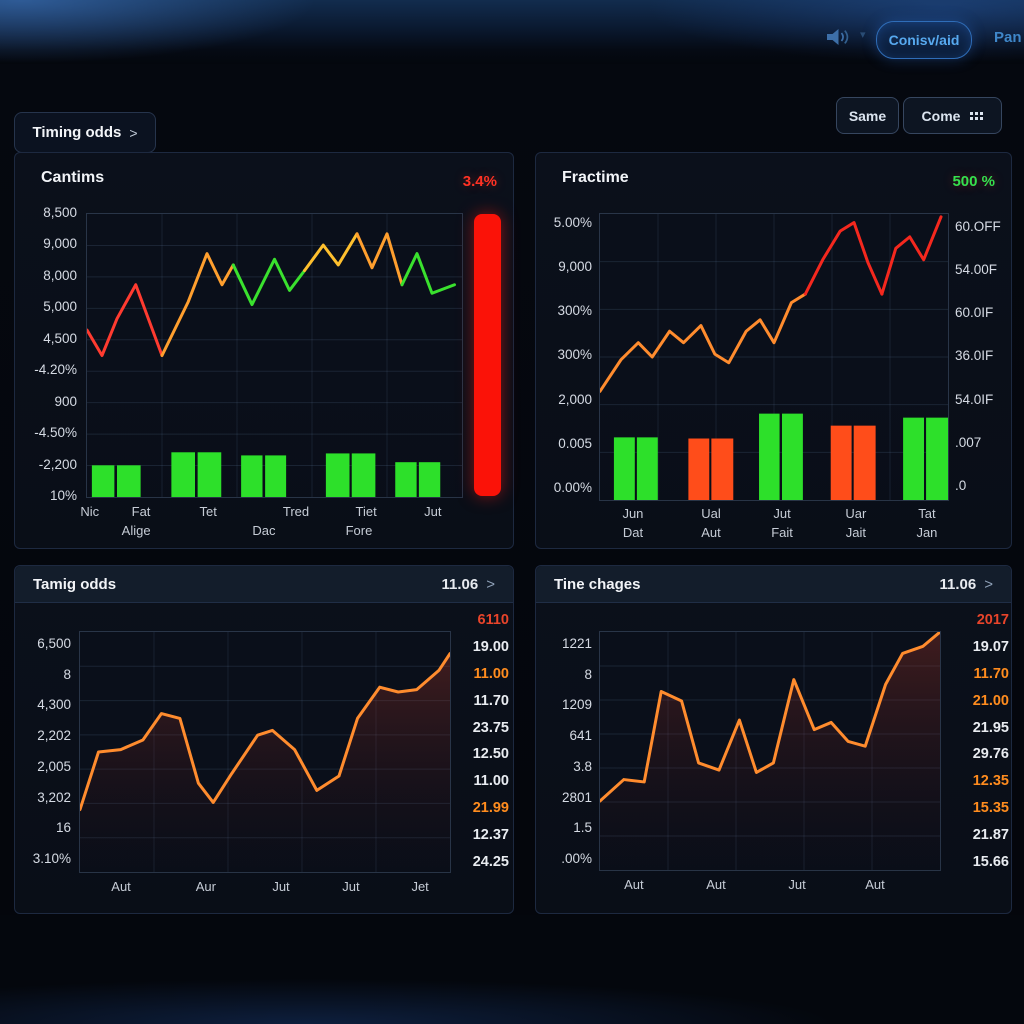 This screenshot has height=1024, width=1024. What do you see at coordinates (1008, 37) in the screenshot?
I see `pan-link: Pan` at bounding box center [1008, 37].